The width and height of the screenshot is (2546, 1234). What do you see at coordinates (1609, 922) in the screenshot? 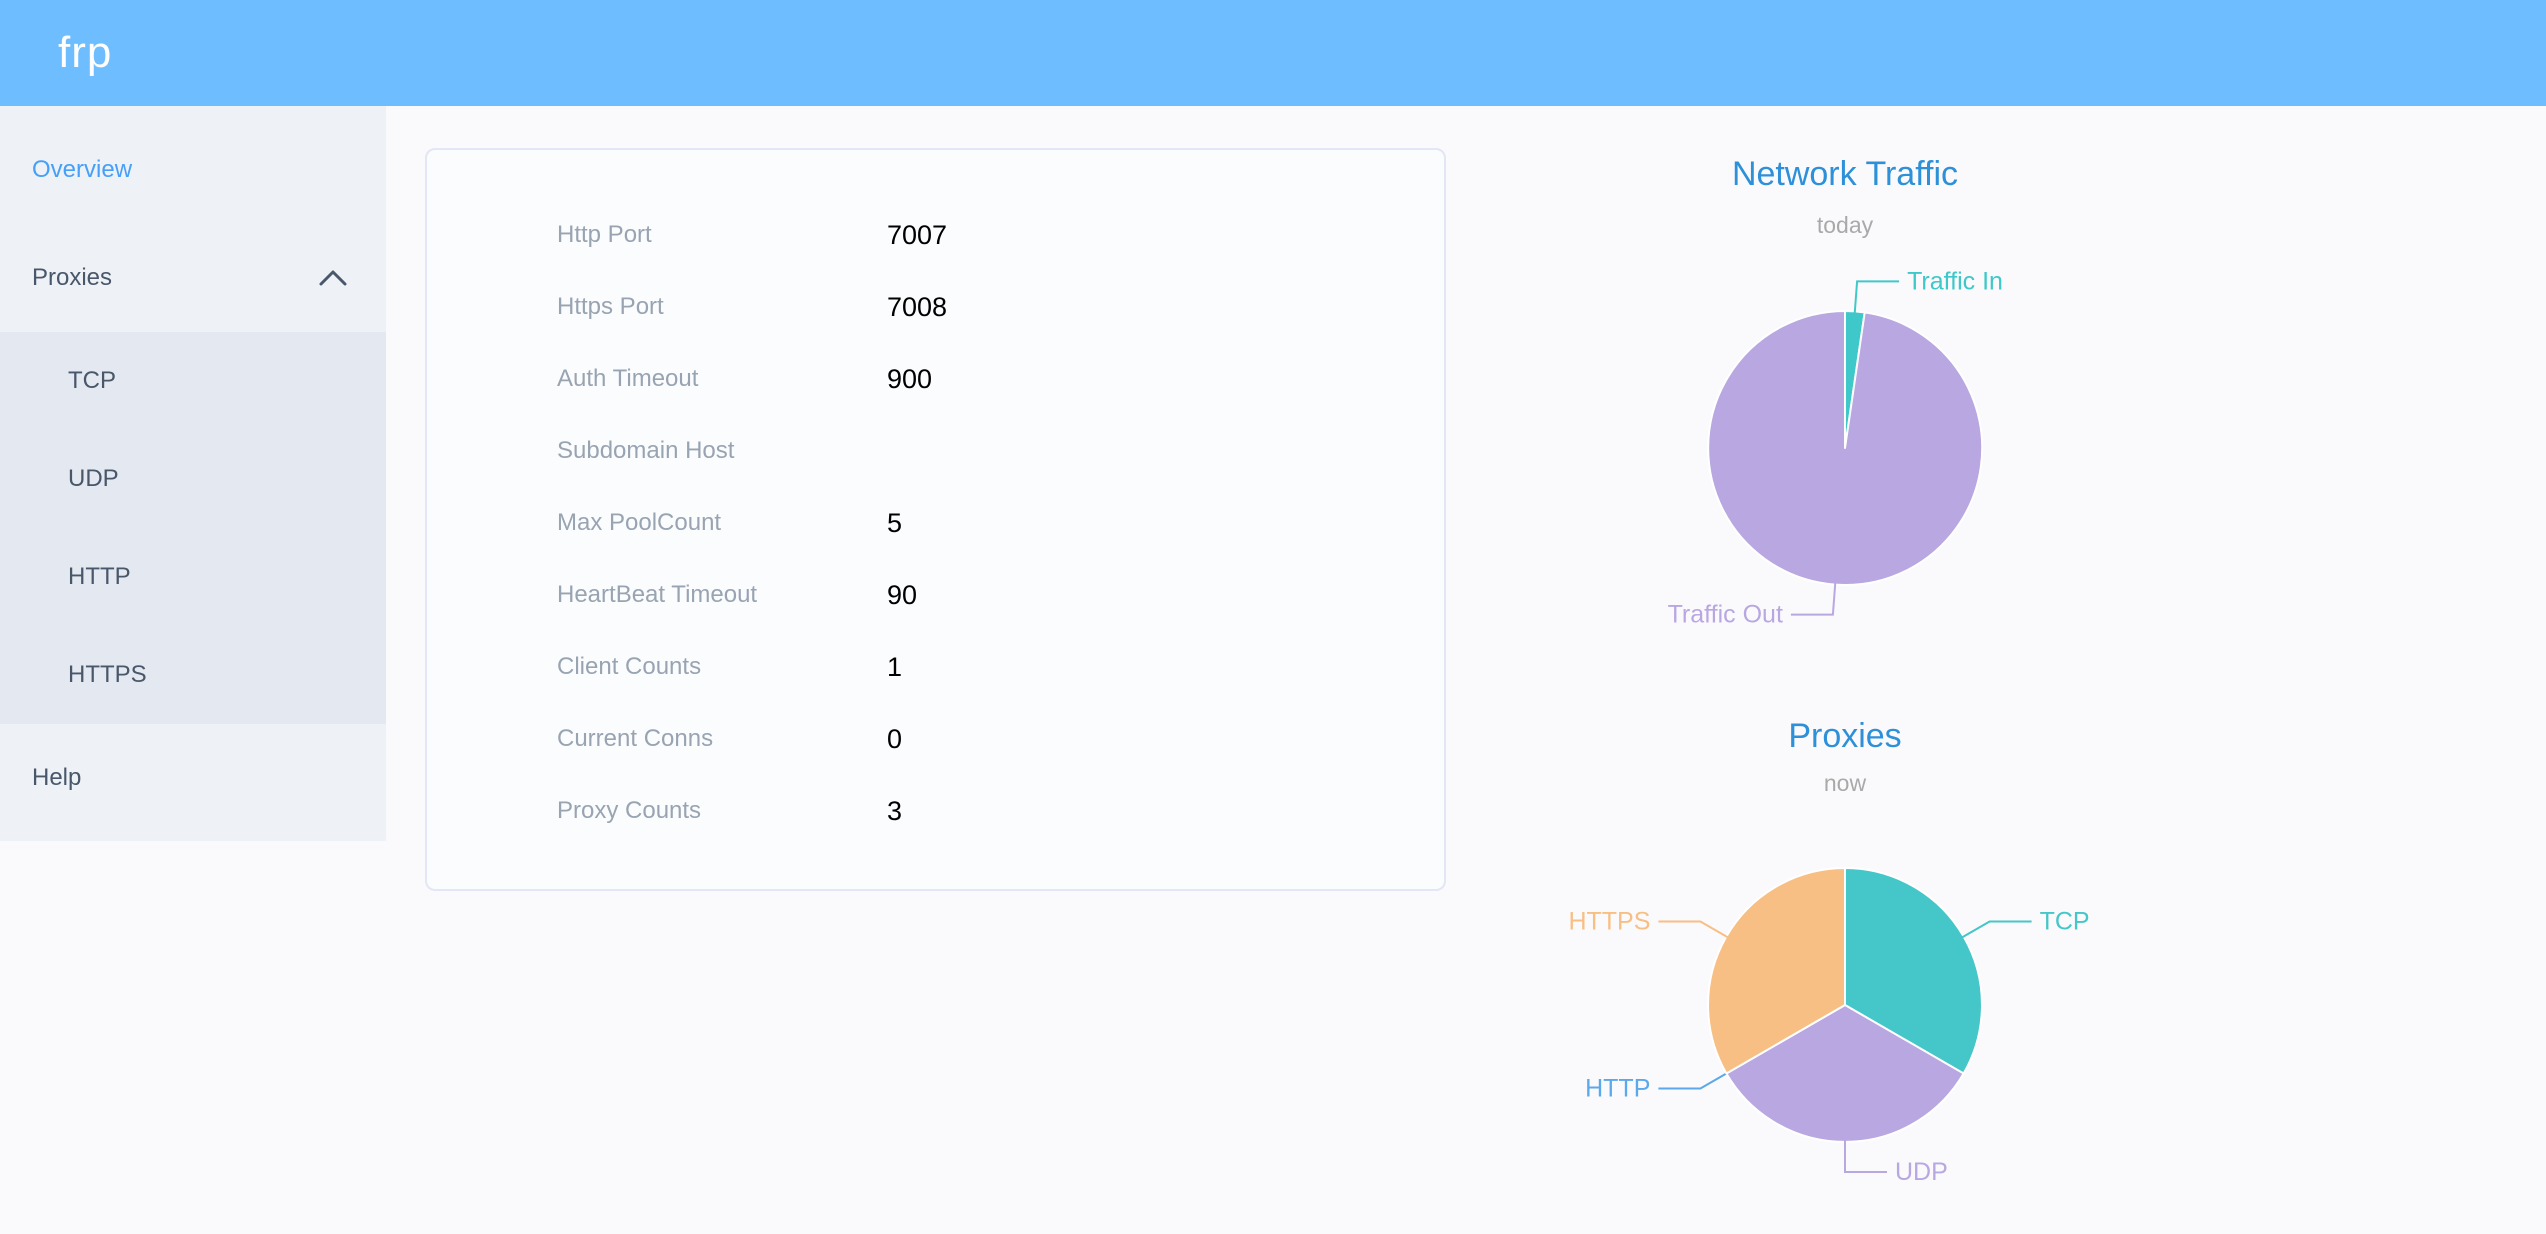
I see `https-label: HTTPS` at bounding box center [1609, 922].